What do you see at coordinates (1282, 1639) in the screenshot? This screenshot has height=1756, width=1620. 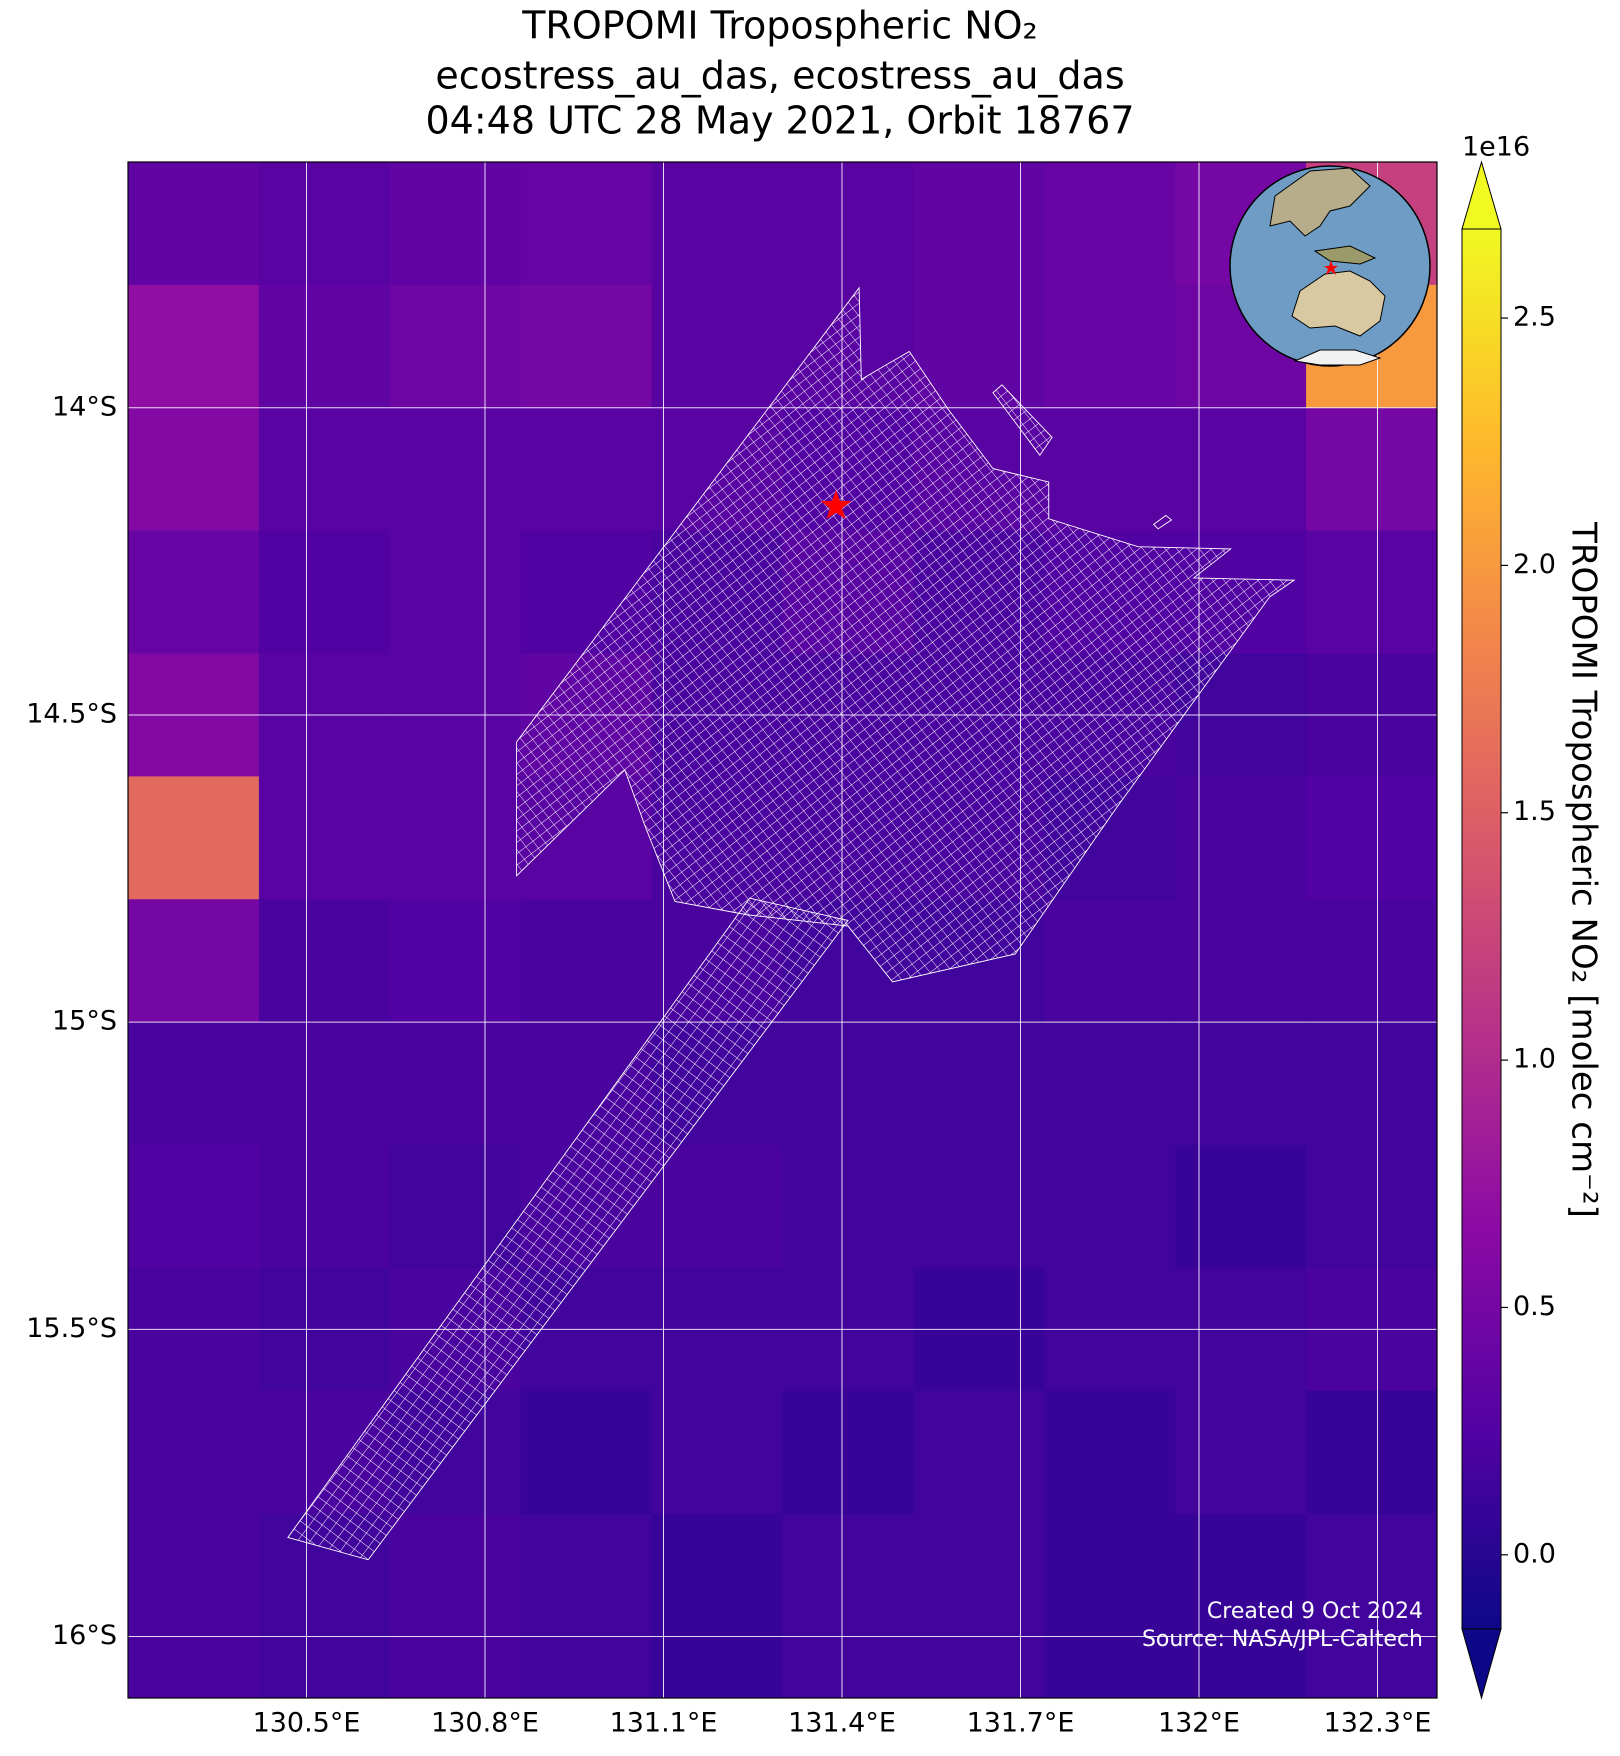 I see `footer-text: Source: NASA/JPL-Caltech` at bounding box center [1282, 1639].